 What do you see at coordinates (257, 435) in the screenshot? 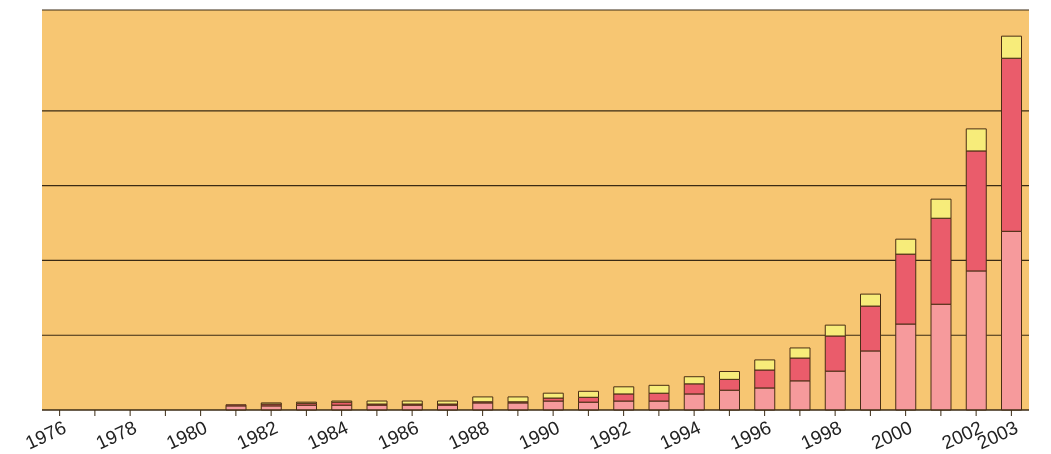
I see `x-tick-label: 1982` at bounding box center [257, 435].